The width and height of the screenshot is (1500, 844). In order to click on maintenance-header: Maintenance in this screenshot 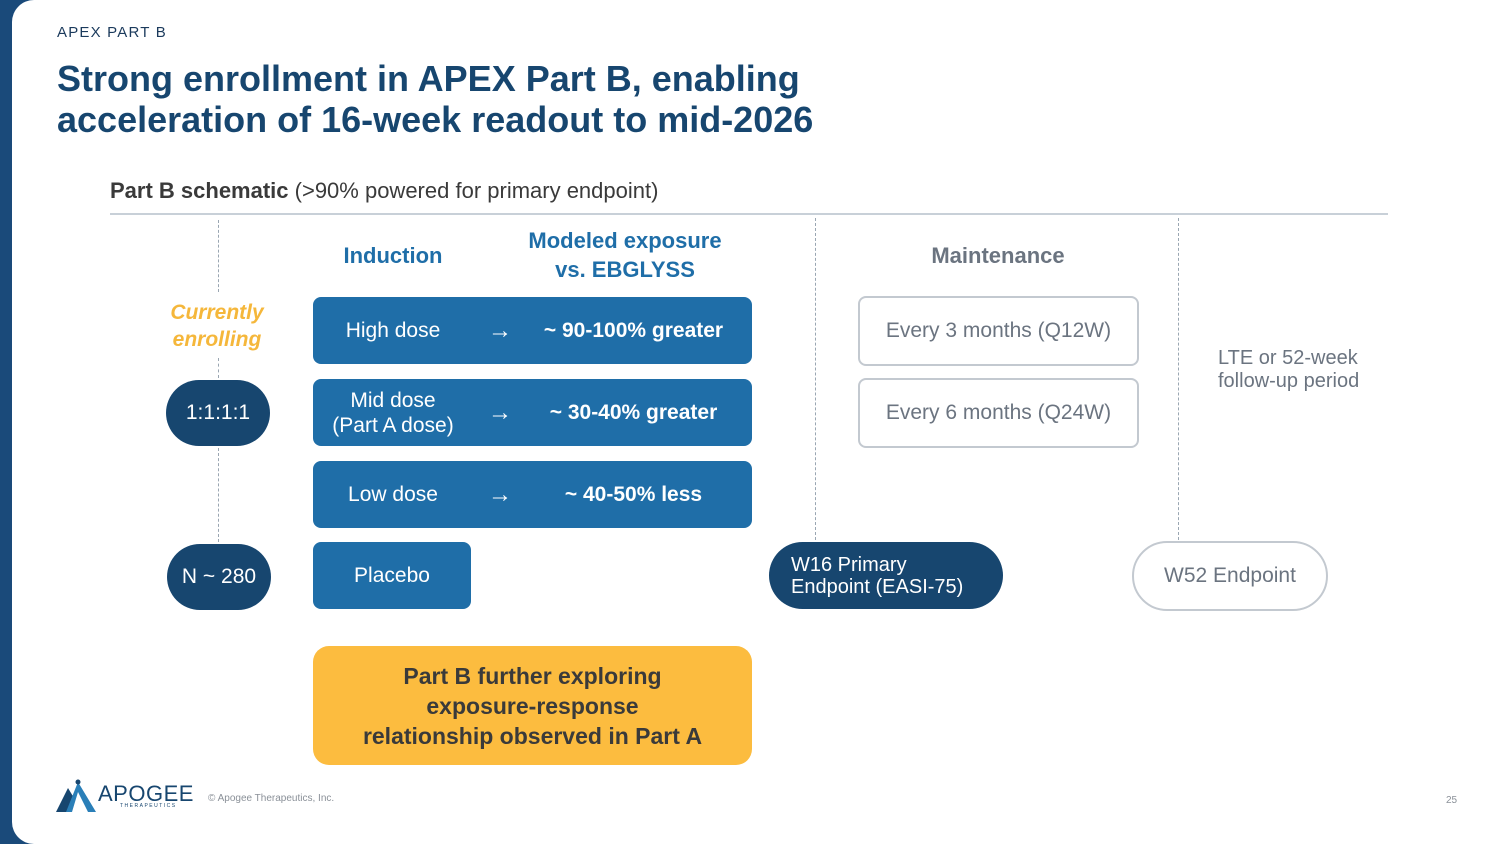, I will do `click(998, 255)`.